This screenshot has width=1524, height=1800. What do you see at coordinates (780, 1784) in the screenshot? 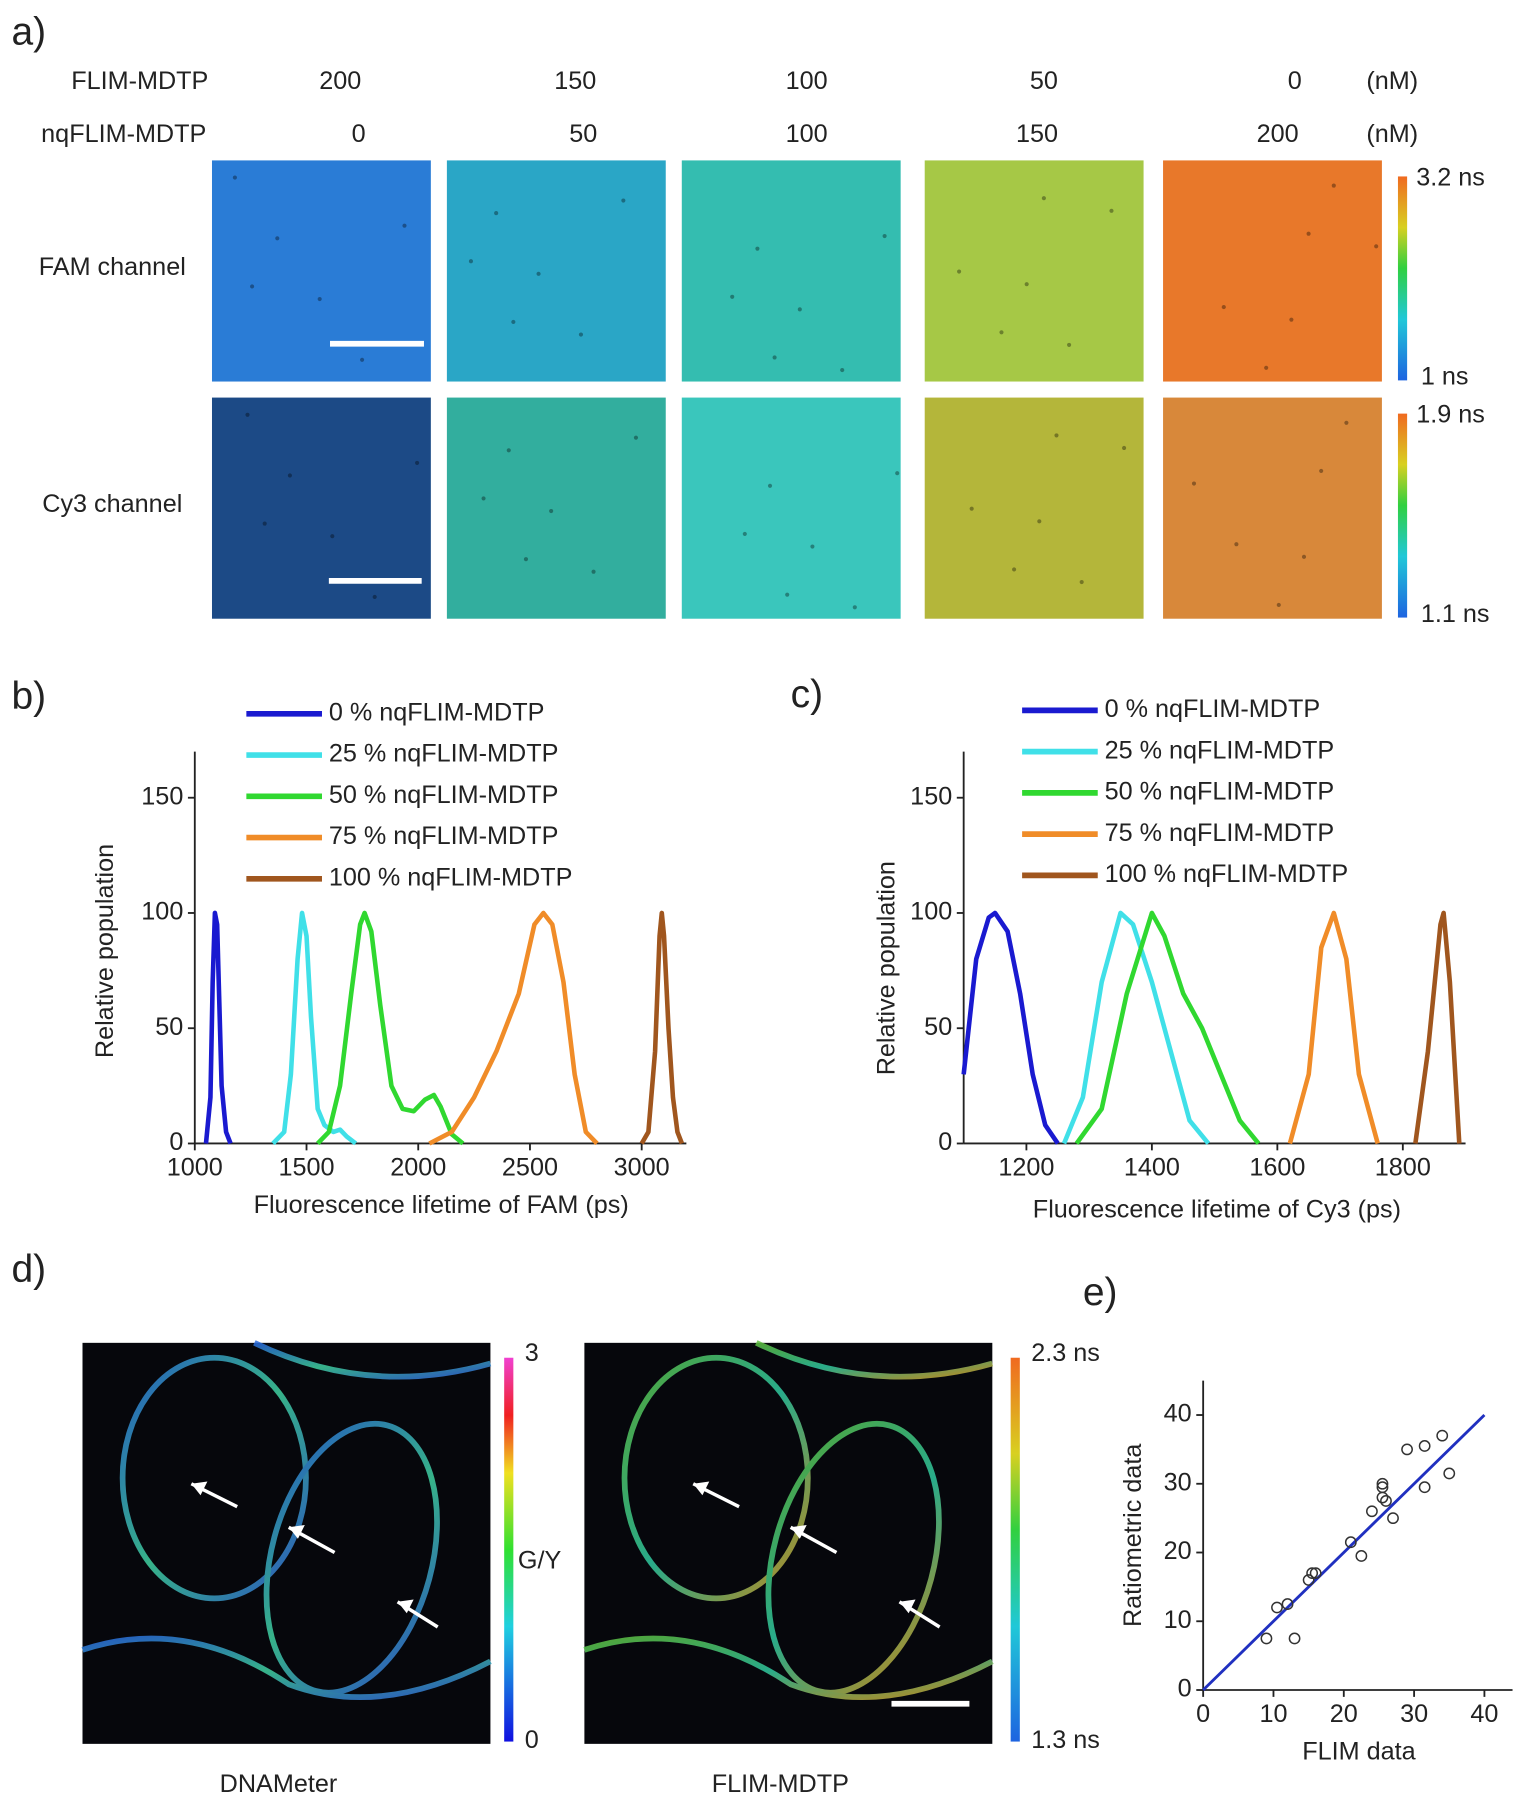
I see `image-caption: FLIM-MDTP` at bounding box center [780, 1784].